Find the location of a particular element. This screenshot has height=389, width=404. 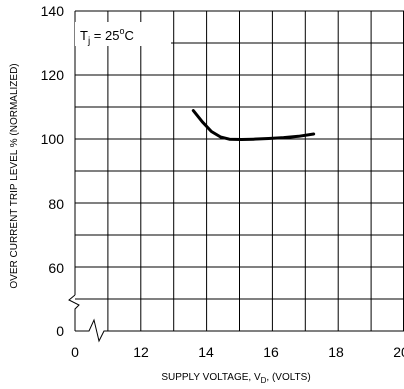

y-axis-break is located at coordinates (74, 312).